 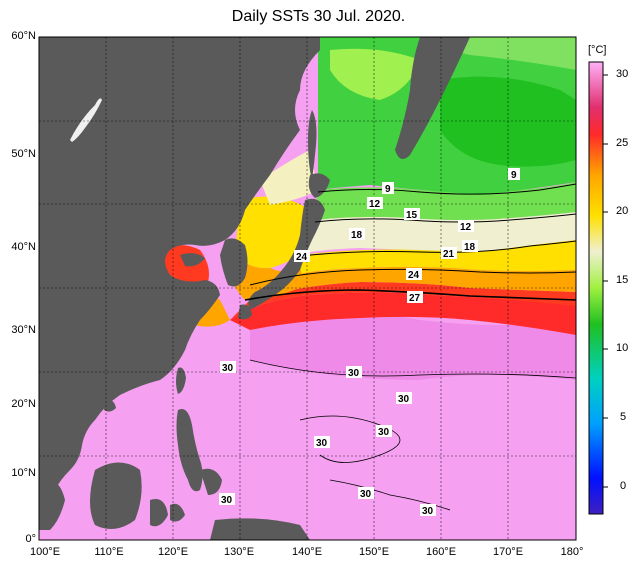 What do you see at coordinates (432, 98) in the screenshot?
I see `land-kamchatka` at bounding box center [432, 98].